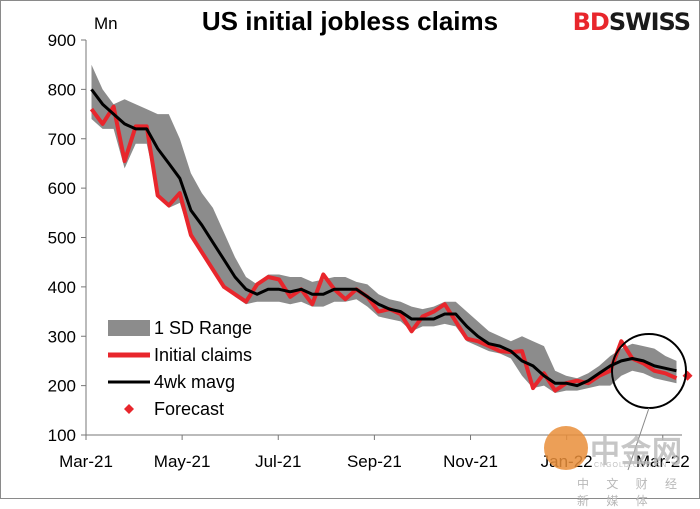  I want to click on legend-swatch-forecast, so click(129, 409).